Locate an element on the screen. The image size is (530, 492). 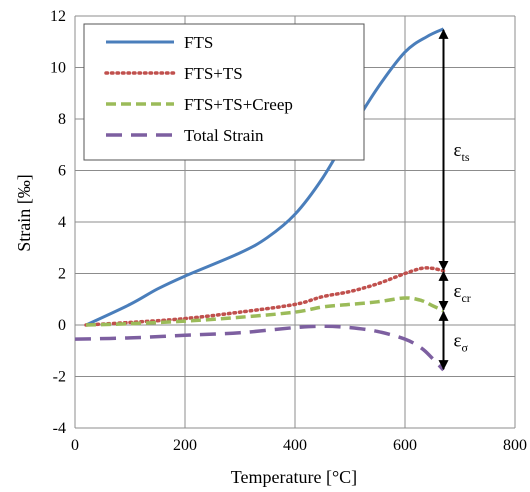
legend-label-0: FTS is located at coordinates (198, 42).